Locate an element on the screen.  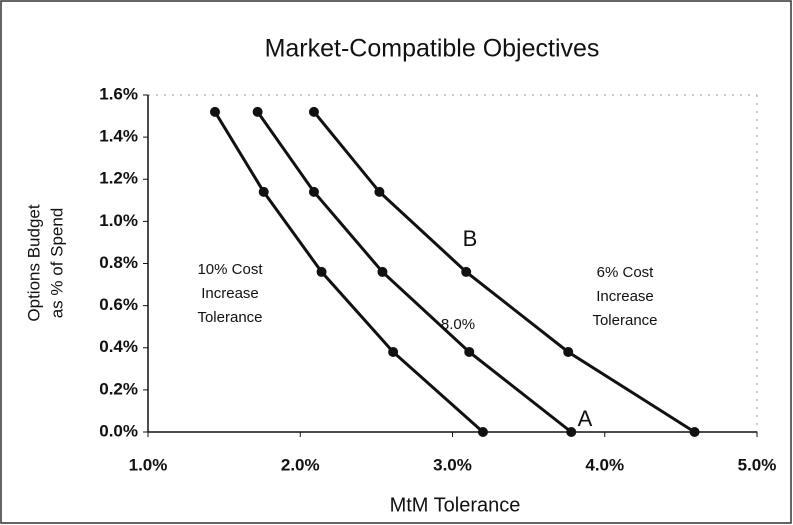
annotation: 8.0% is located at coordinates (458, 324).